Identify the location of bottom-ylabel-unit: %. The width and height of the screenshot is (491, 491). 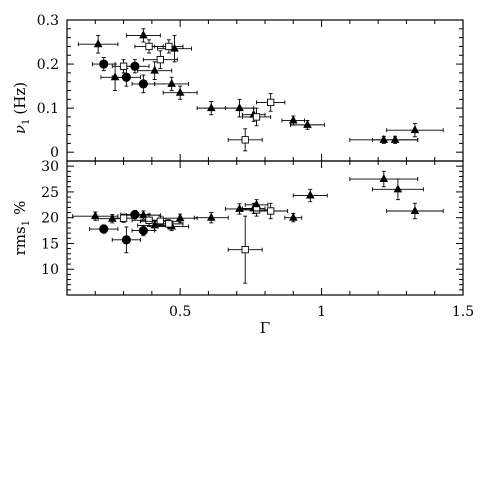
(20, 208).